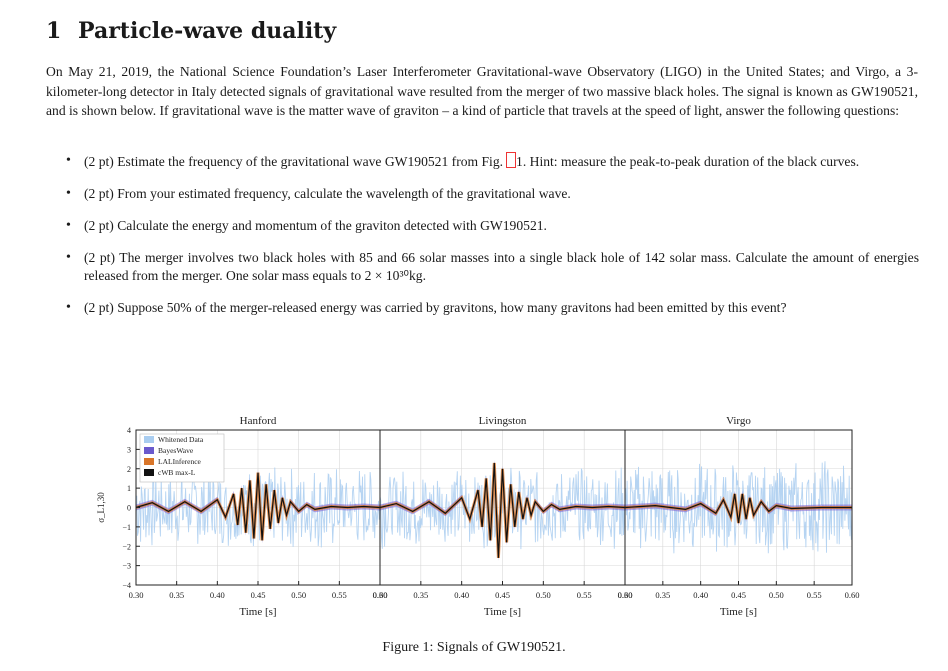  Describe the element at coordinates (101, 507) in the screenshot. I see `y-axis-label: σ_L1,30` at that location.